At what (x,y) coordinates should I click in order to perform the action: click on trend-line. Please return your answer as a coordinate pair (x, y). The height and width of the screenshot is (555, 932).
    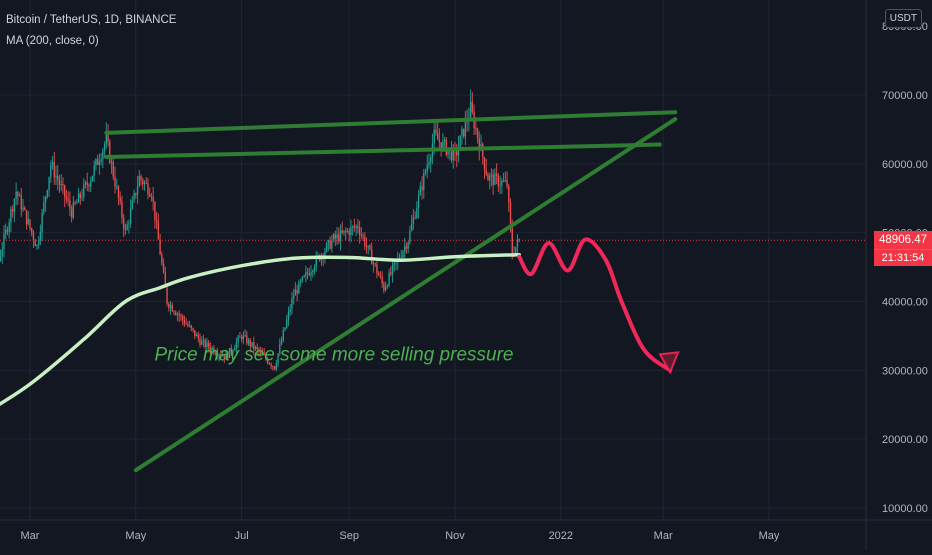
    Looking at the image, I should click on (383, 150).